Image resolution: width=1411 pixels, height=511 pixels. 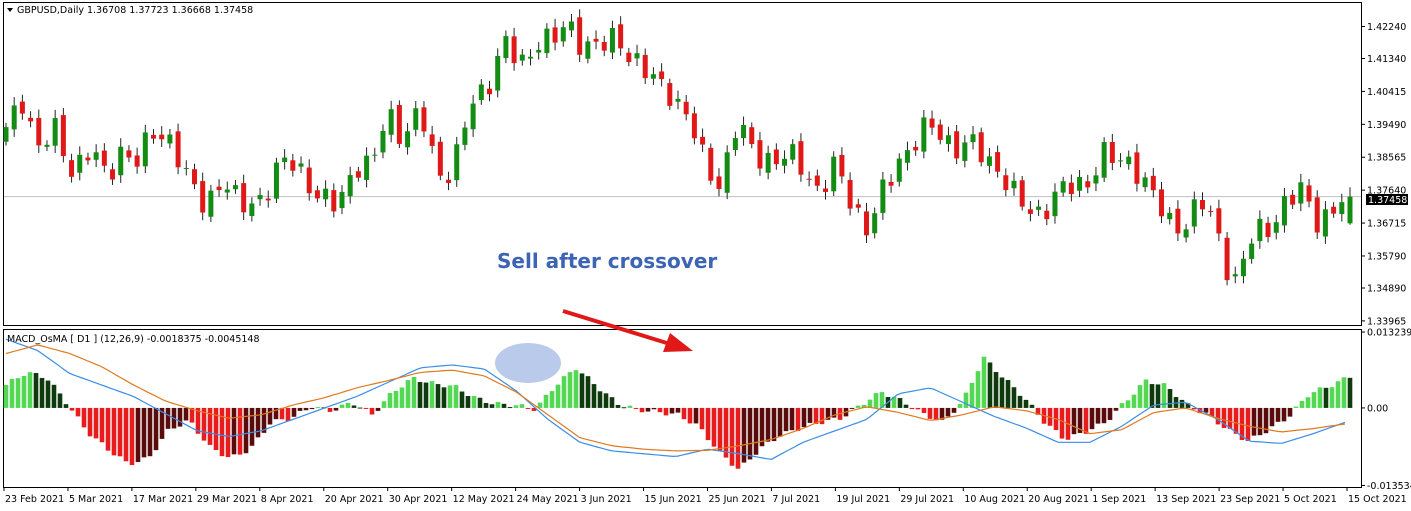 What do you see at coordinates (10, 10) in the screenshot?
I see `dropdown-triangle-icon` at bounding box center [10, 10].